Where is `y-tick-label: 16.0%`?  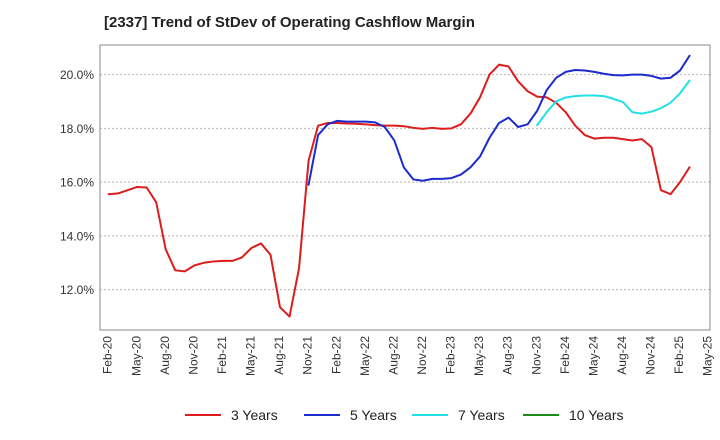 y-tick-label: 16.0% is located at coordinates (77, 183).